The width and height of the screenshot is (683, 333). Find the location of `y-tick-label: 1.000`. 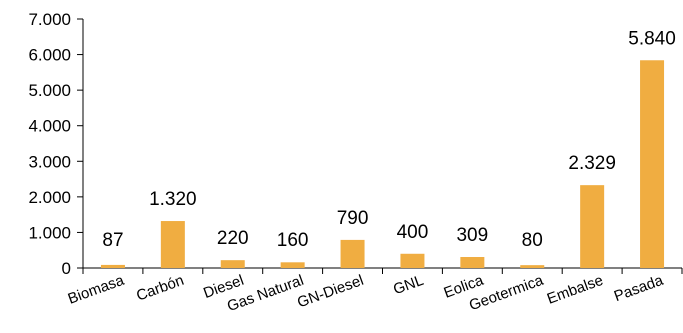

y-tick-label: 1.000 is located at coordinates (49, 232).